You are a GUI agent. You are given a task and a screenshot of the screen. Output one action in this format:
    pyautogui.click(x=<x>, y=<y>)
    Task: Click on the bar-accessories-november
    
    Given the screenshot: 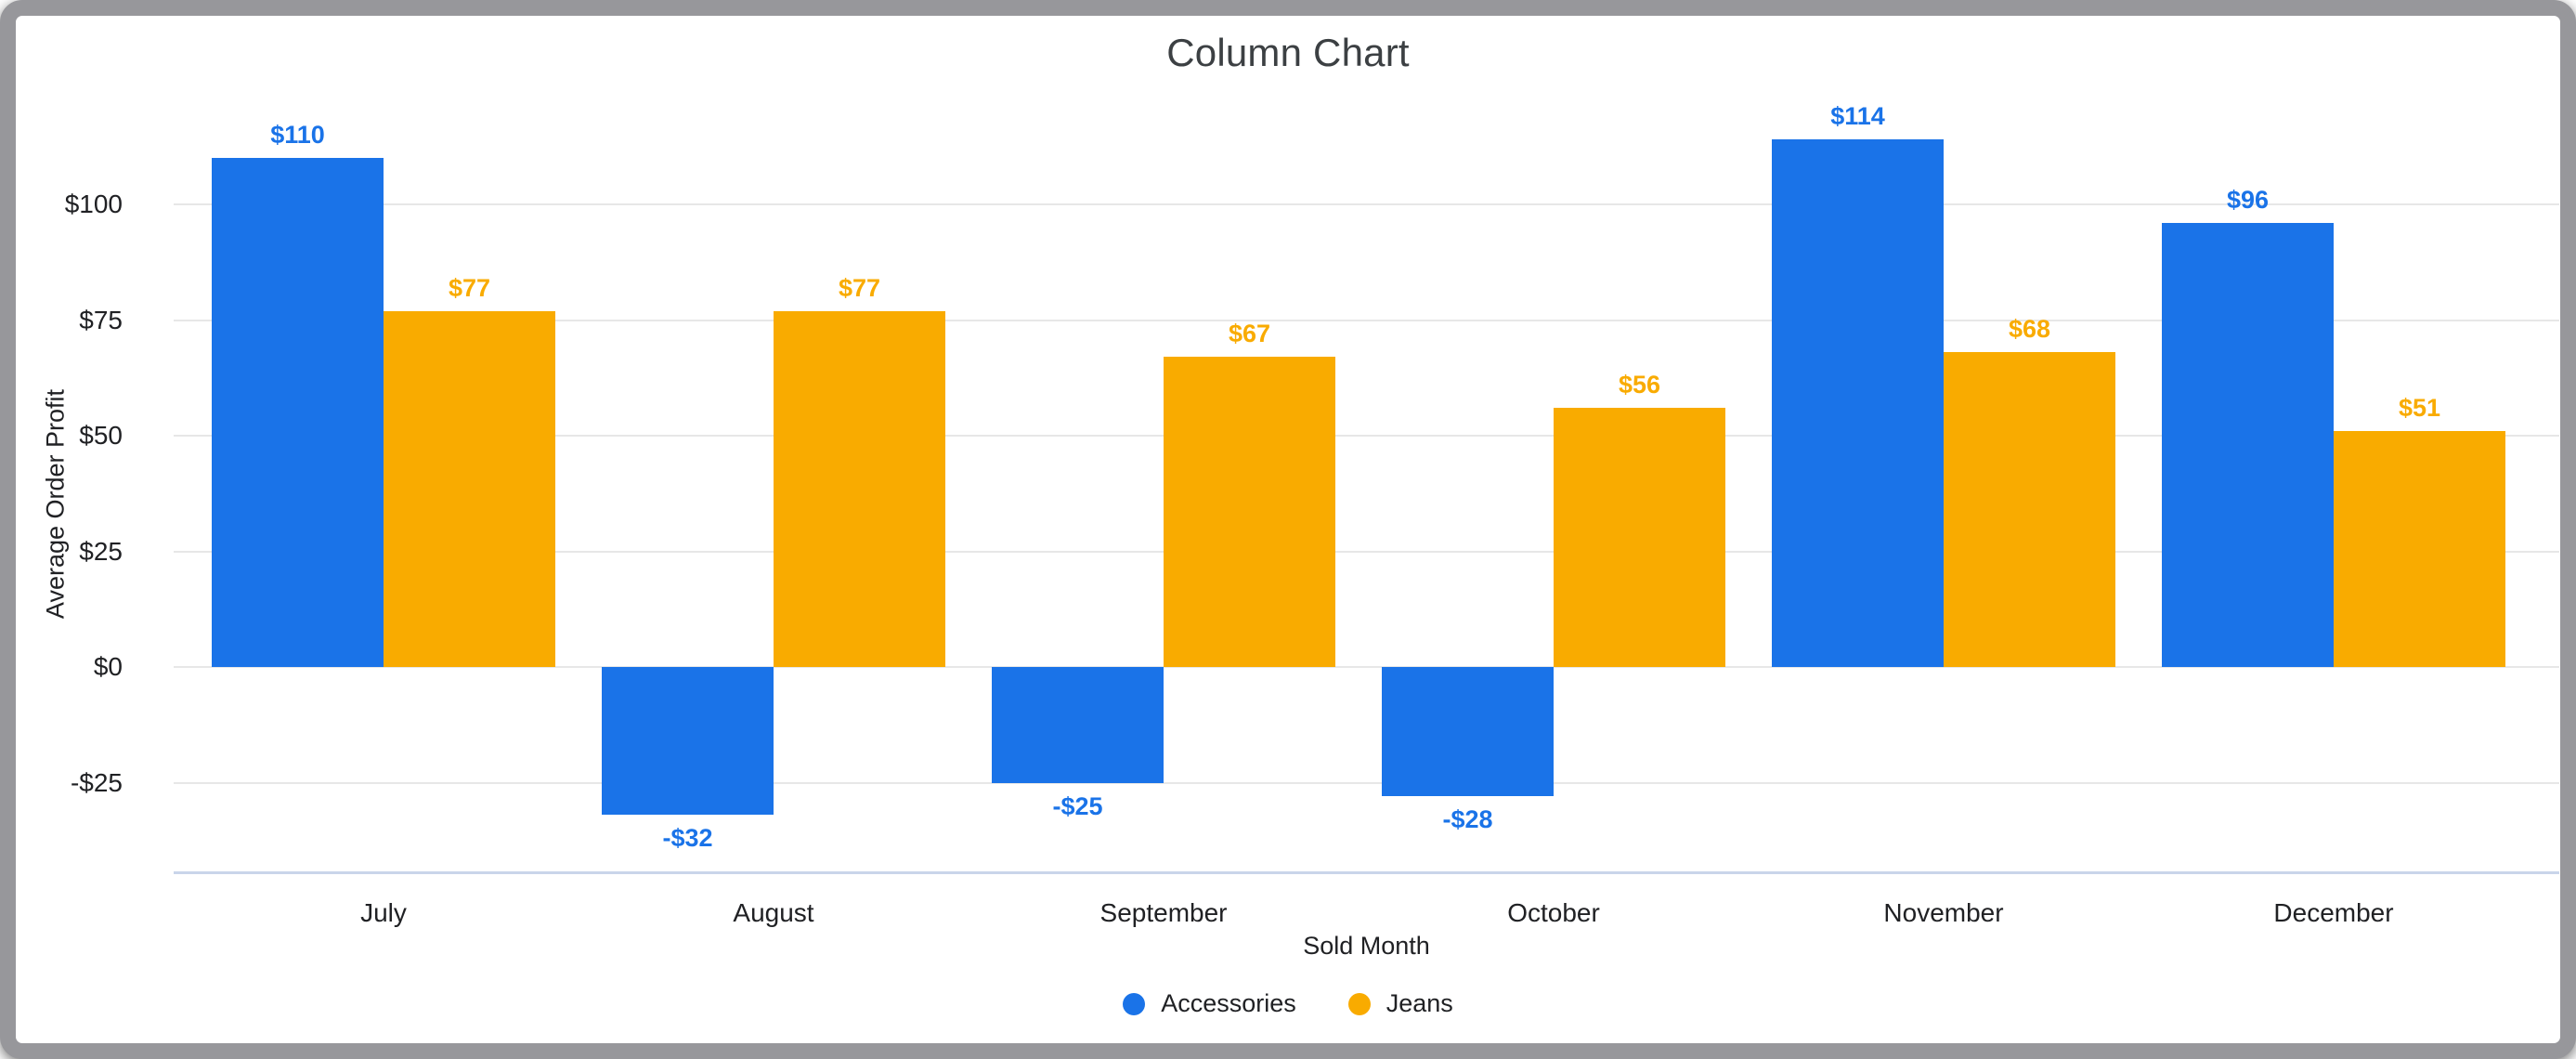 What is the action you would take?
    pyautogui.click(x=1858, y=403)
    